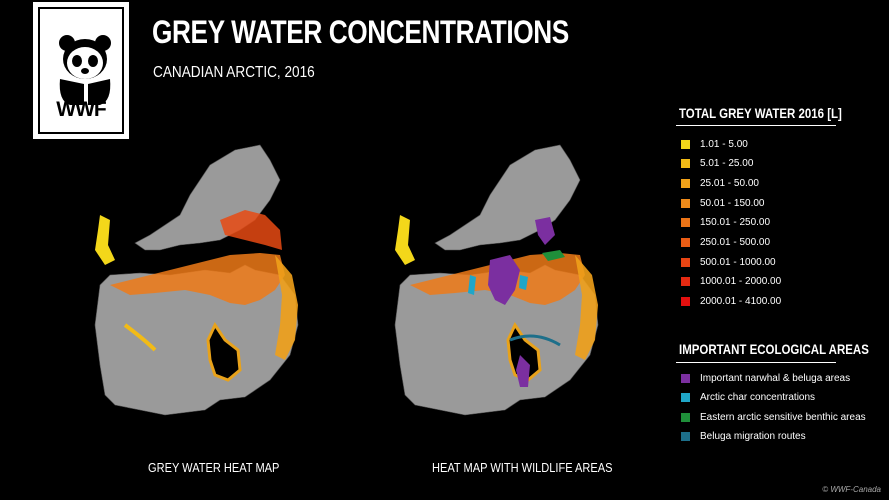  What do you see at coordinates (741, 302) in the screenshot?
I see `legend-label: 2000.01 - 4100.00` at bounding box center [741, 302].